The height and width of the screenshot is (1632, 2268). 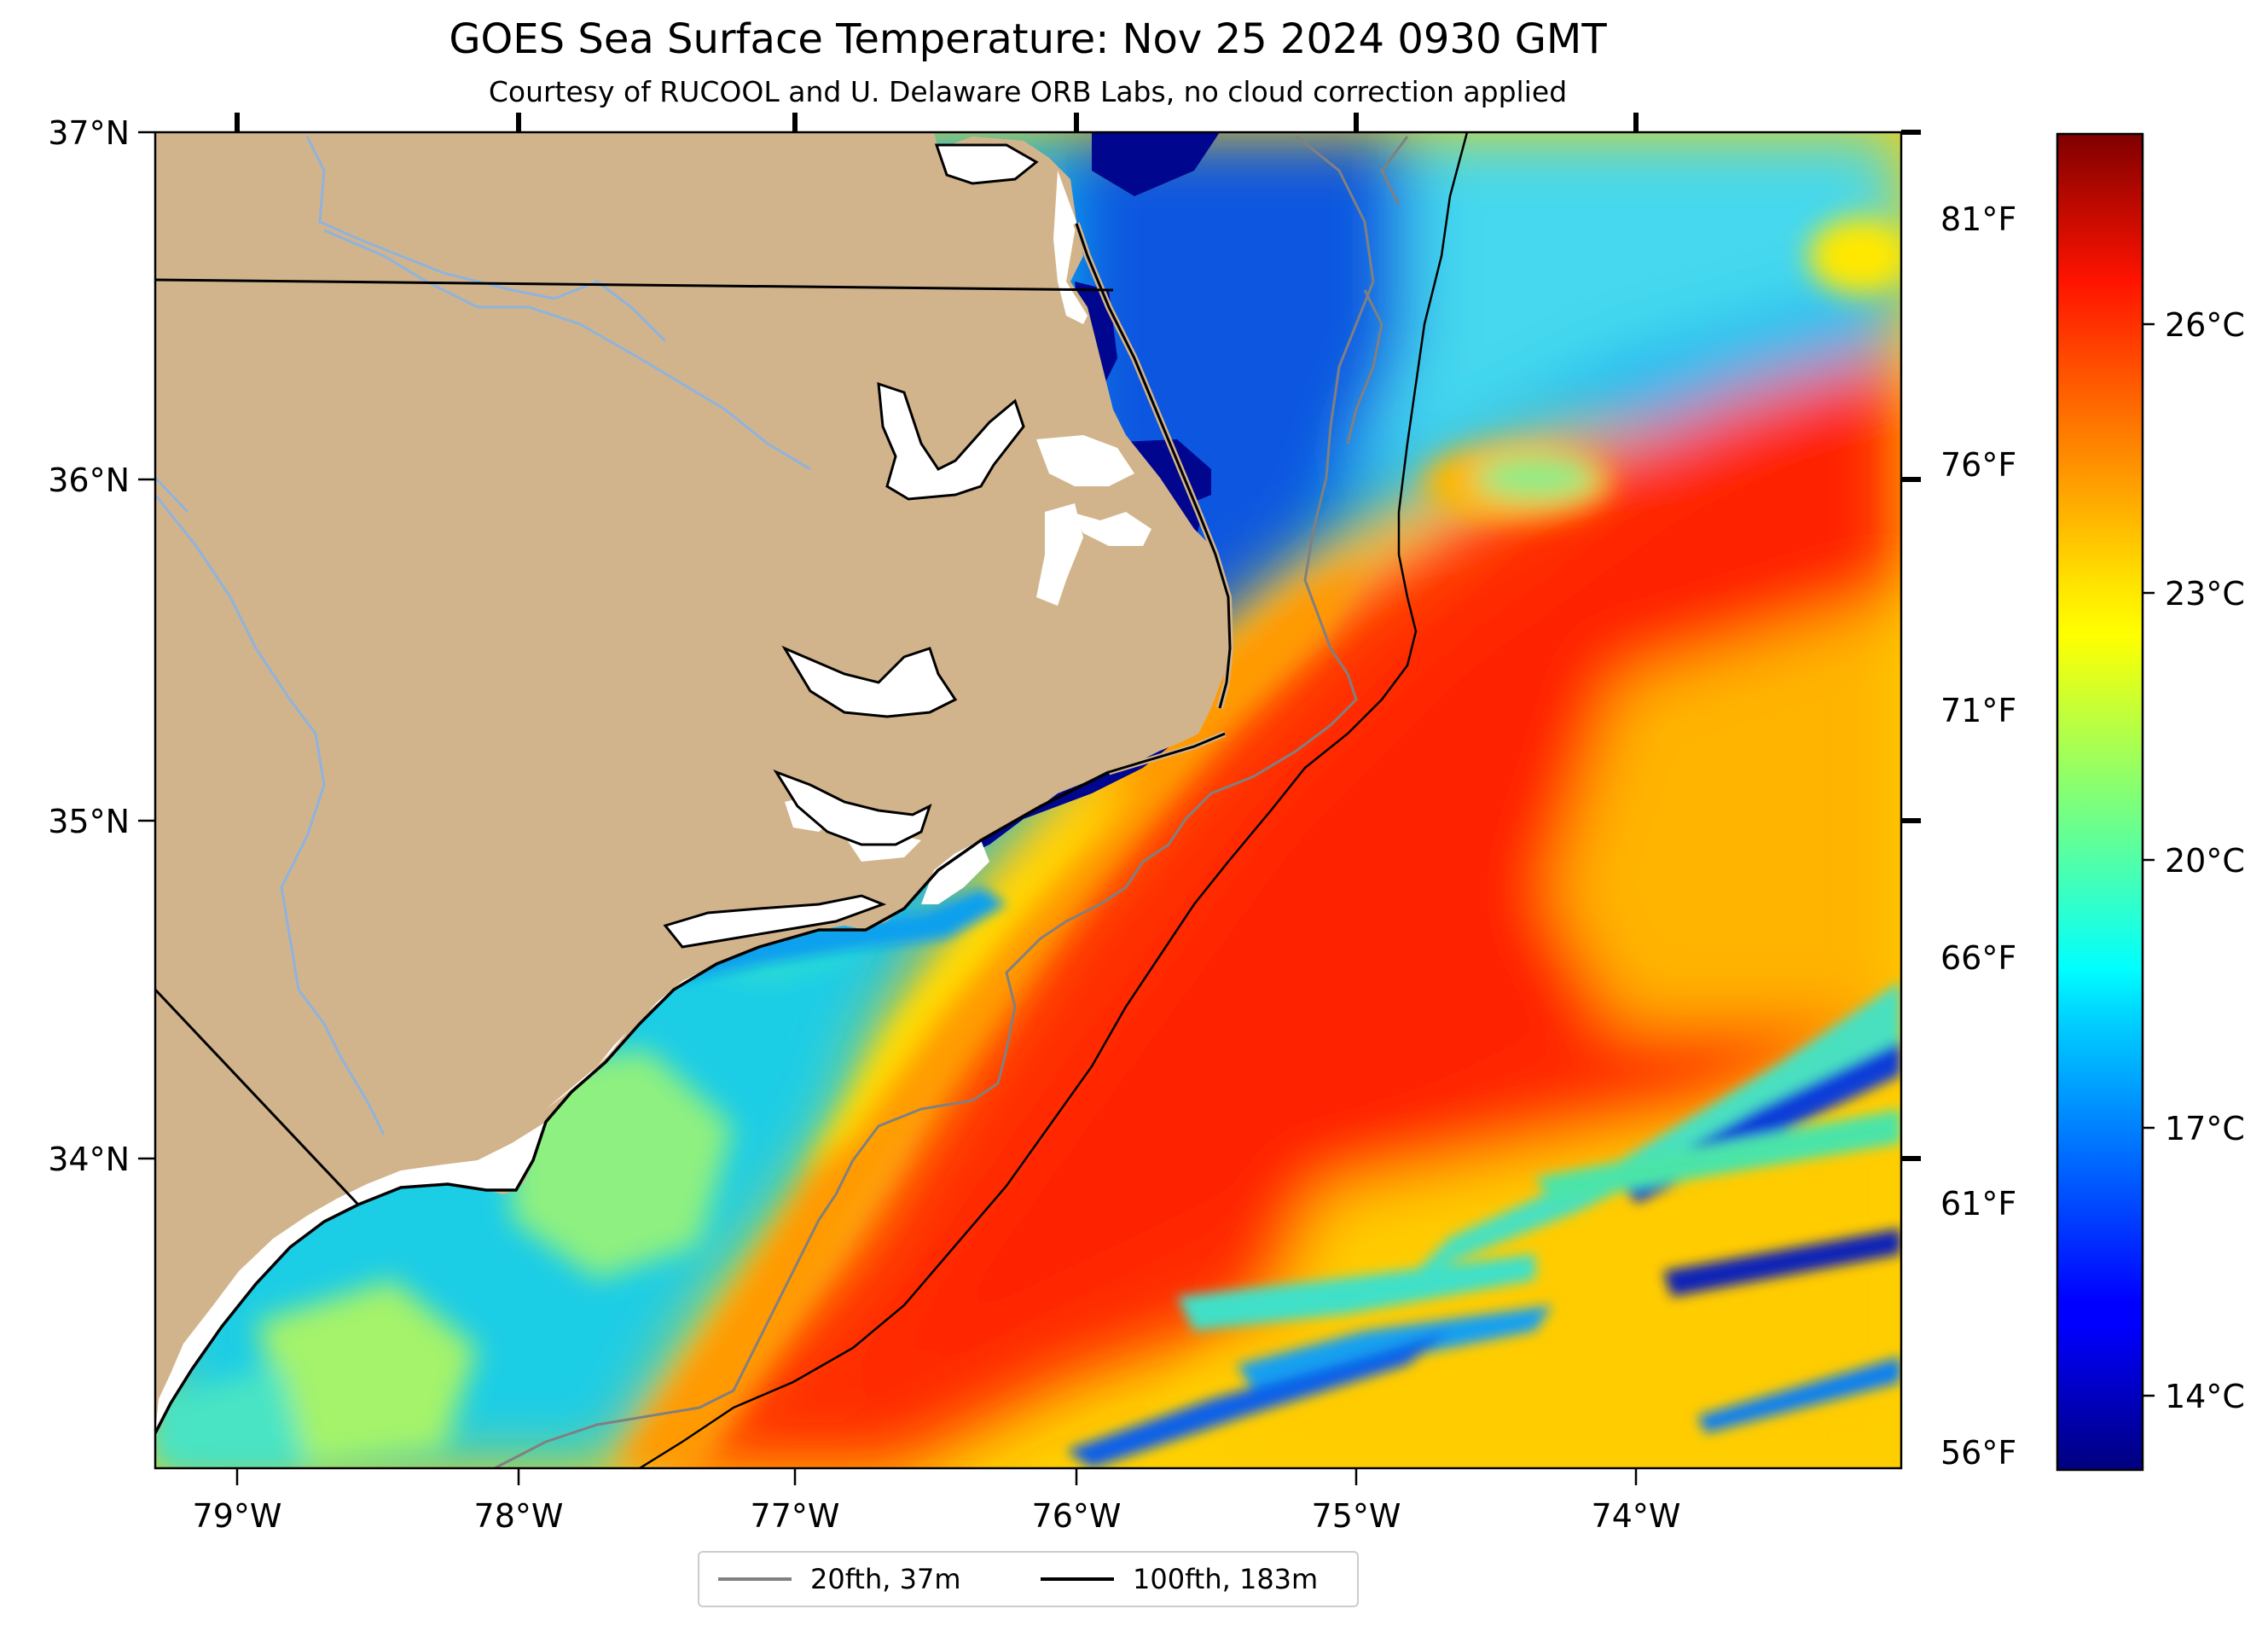 What do you see at coordinates (886, 1579) in the screenshot?
I see `legend-label-20fth: 20fth, 37m` at bounding box center [886, 1579].